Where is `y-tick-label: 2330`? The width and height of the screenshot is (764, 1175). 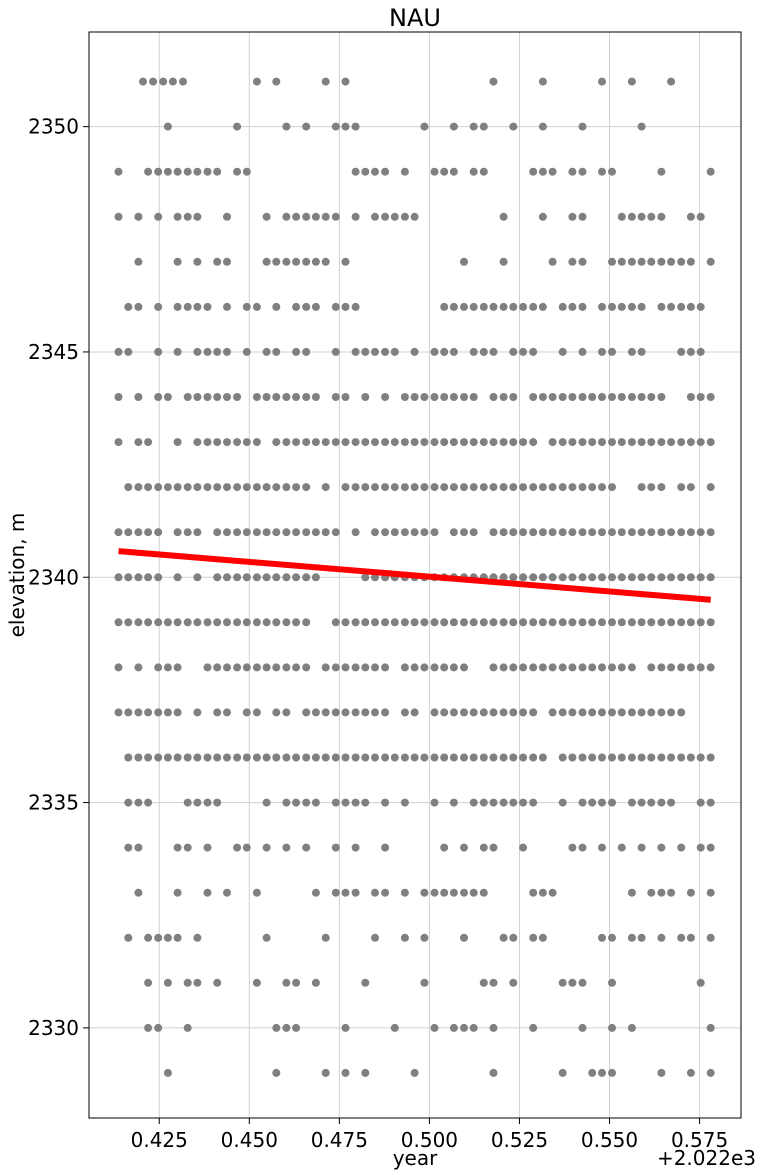 y-tick-label: 2330 is located at coordinates (53, 1028).